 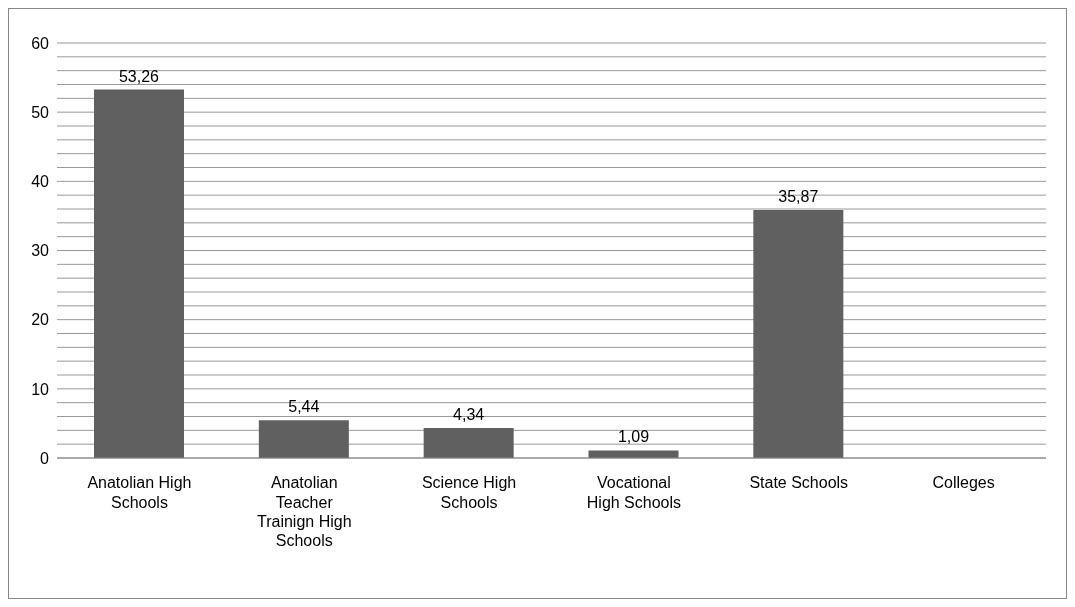 What do you see at coordinates (304, 407) in the screenshot?
I see `data-label: 5,44` at bounding box center [304, 407].